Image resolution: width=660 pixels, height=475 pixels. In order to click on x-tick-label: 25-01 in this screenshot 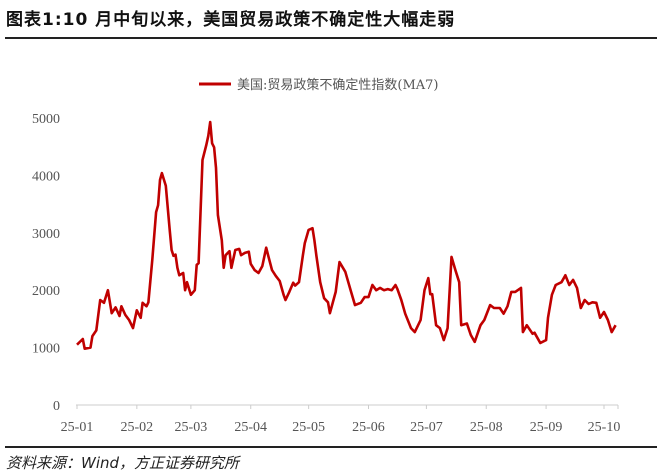, I will do `click(77, 427)`.